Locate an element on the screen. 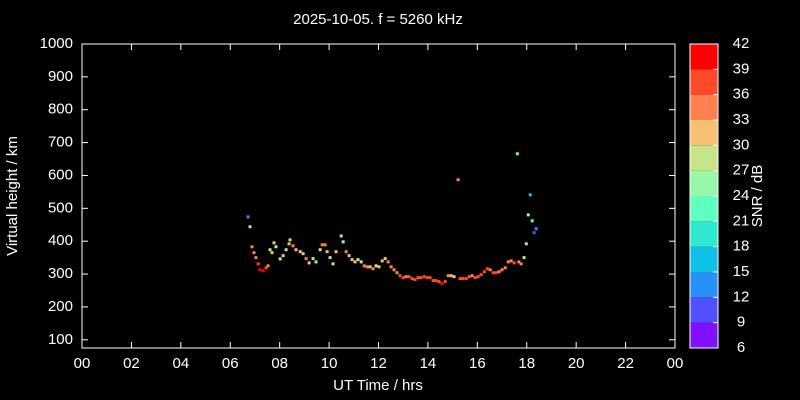  colorbar-tick-label: 12 is located at coordinates (741, 296).